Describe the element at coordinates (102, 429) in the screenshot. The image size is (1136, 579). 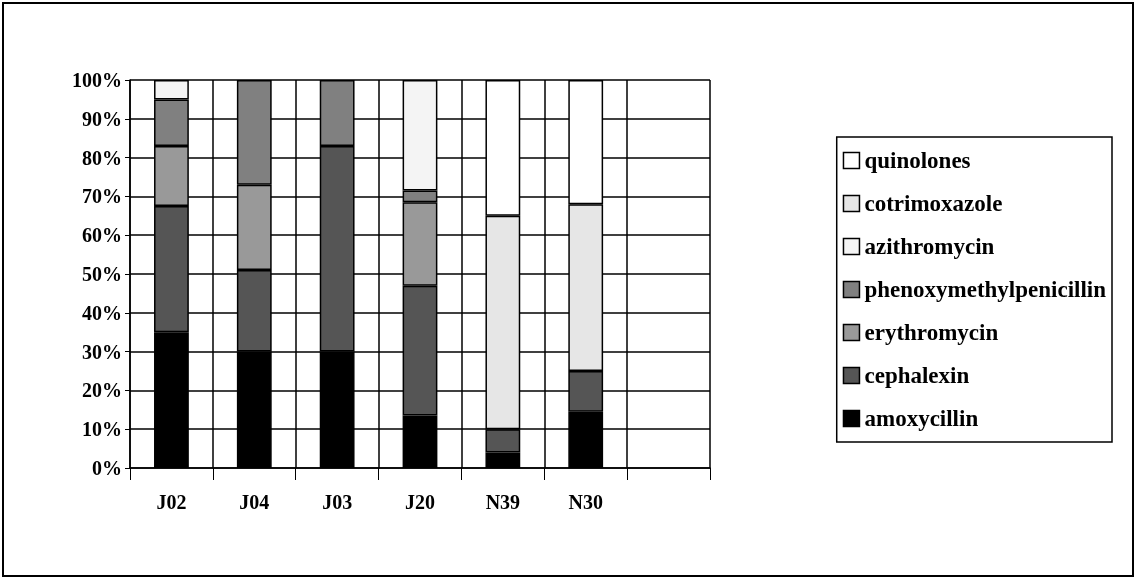
I see `y-tick-label: 10%` at that location.